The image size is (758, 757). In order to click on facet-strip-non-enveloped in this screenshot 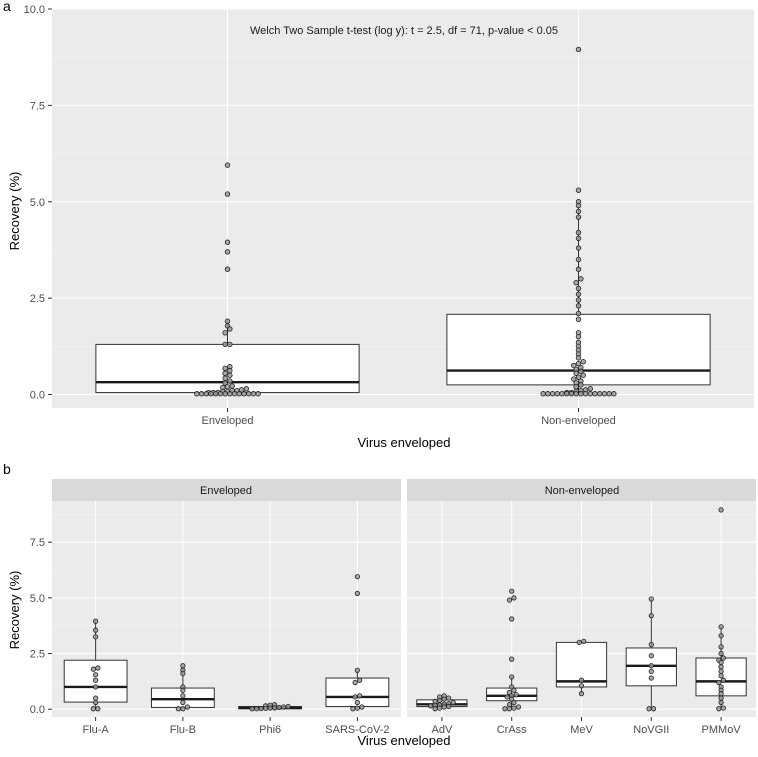, I will do `click(581, 490)`.